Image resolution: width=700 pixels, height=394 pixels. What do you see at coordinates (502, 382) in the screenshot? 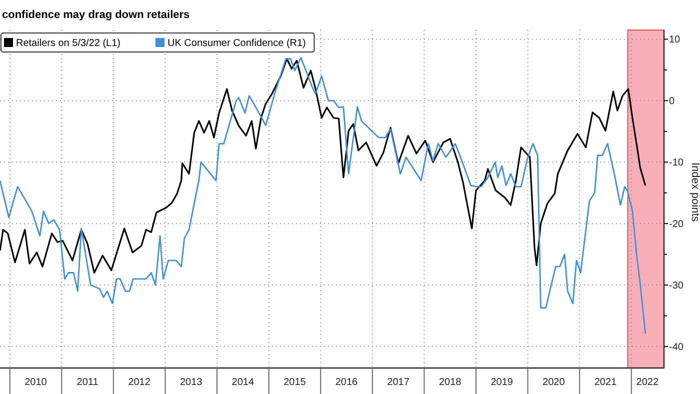
I see `x-tick-label: 2019` at bounding box center [502, 382].